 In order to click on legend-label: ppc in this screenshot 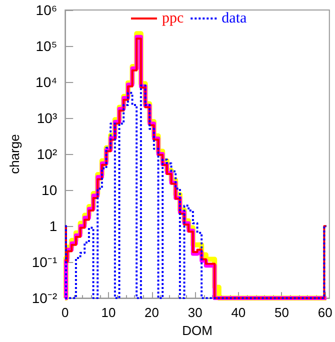, I will do `click(173, 18)`.